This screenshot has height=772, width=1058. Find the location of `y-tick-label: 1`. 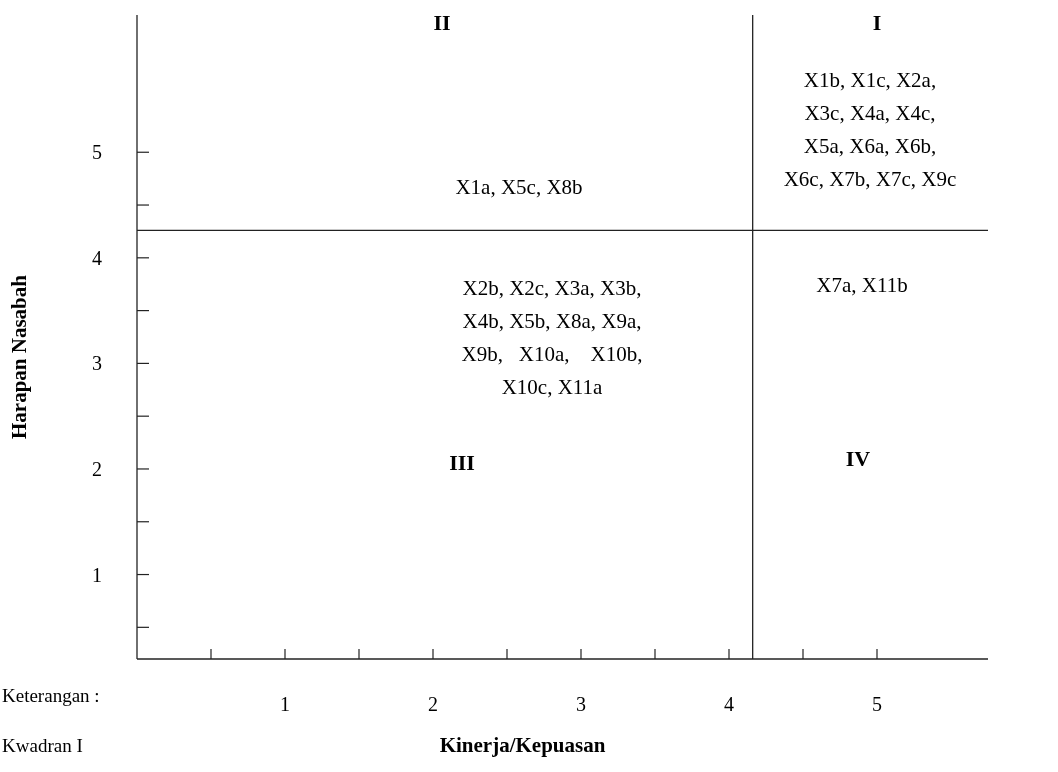

y-tick-label: 1 is located at coordinates (97, 574).